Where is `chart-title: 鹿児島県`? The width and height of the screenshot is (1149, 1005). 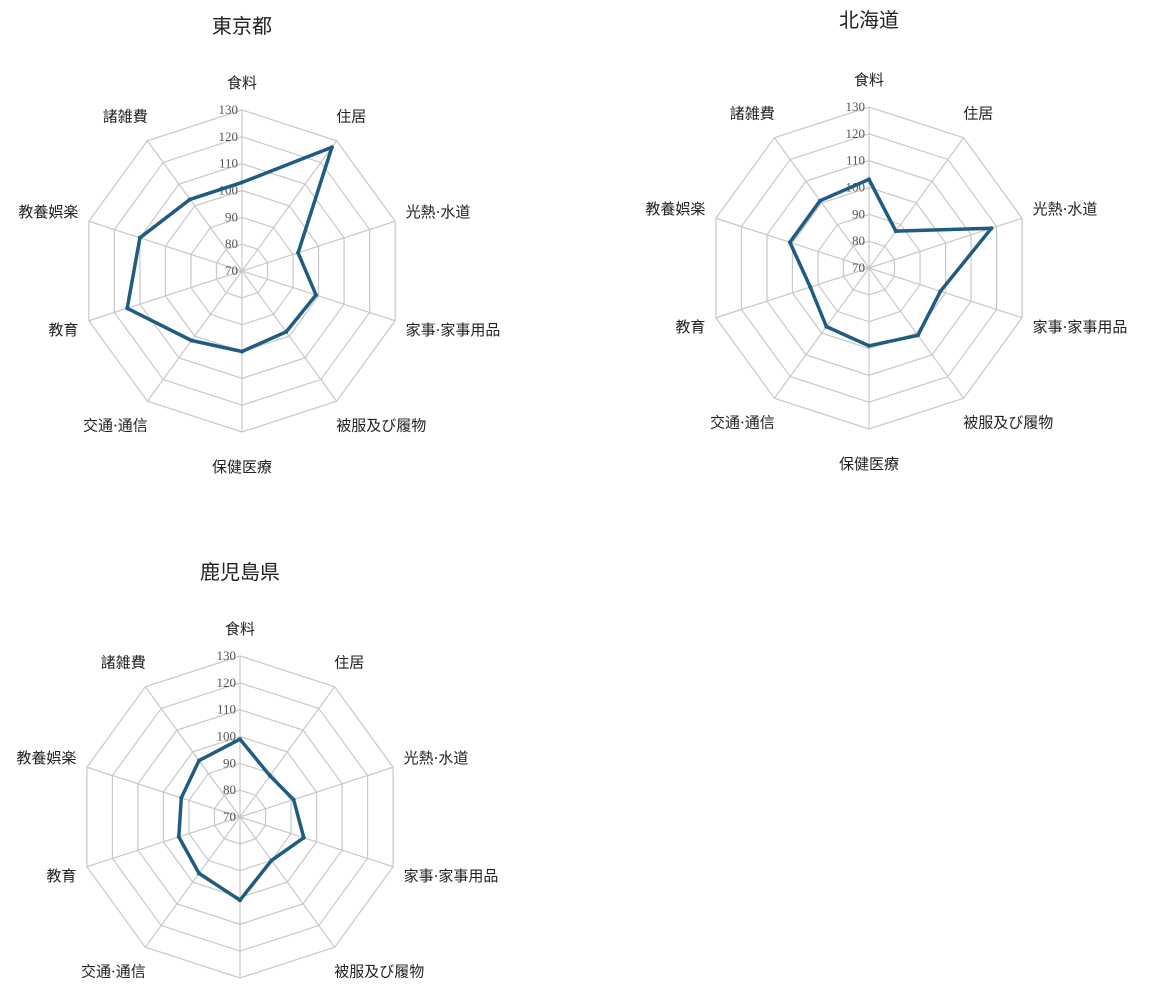
chart-title: 鹿児島県 is located at coordinates (240, 572).